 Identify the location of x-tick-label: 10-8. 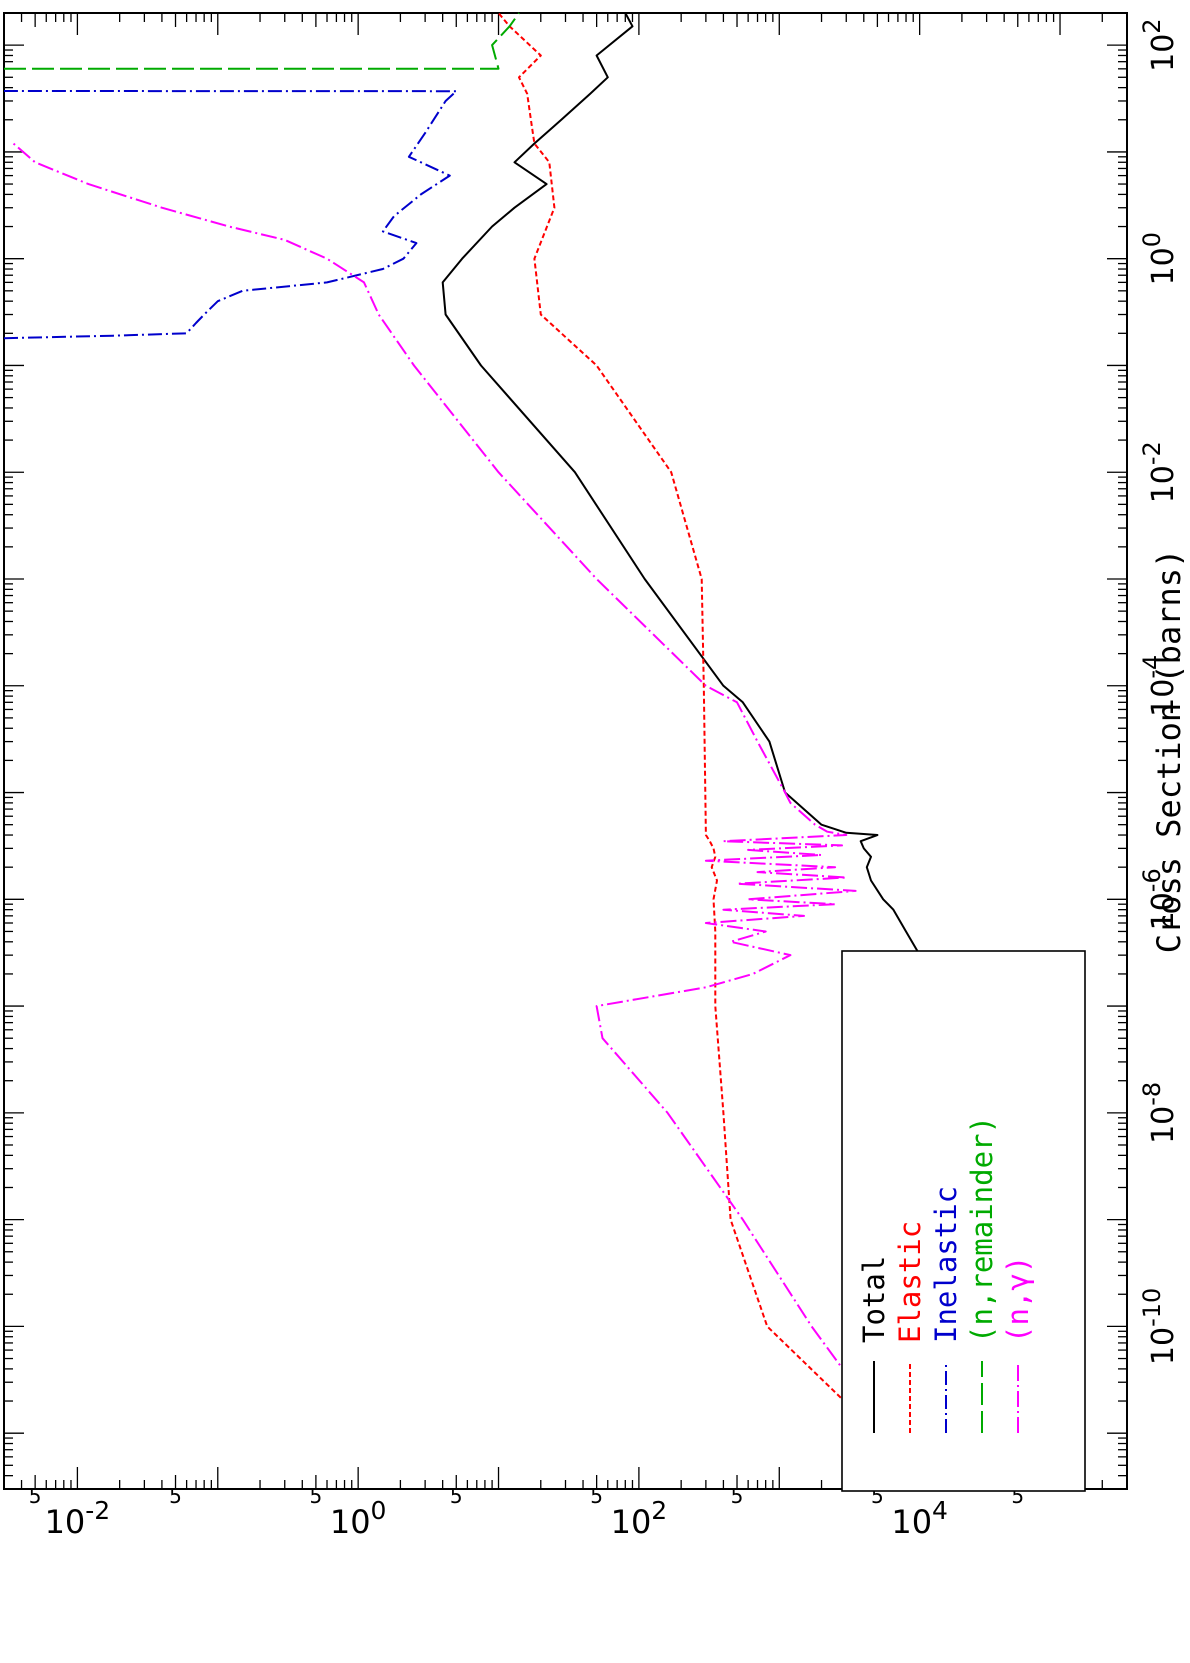
(1159, 1113).